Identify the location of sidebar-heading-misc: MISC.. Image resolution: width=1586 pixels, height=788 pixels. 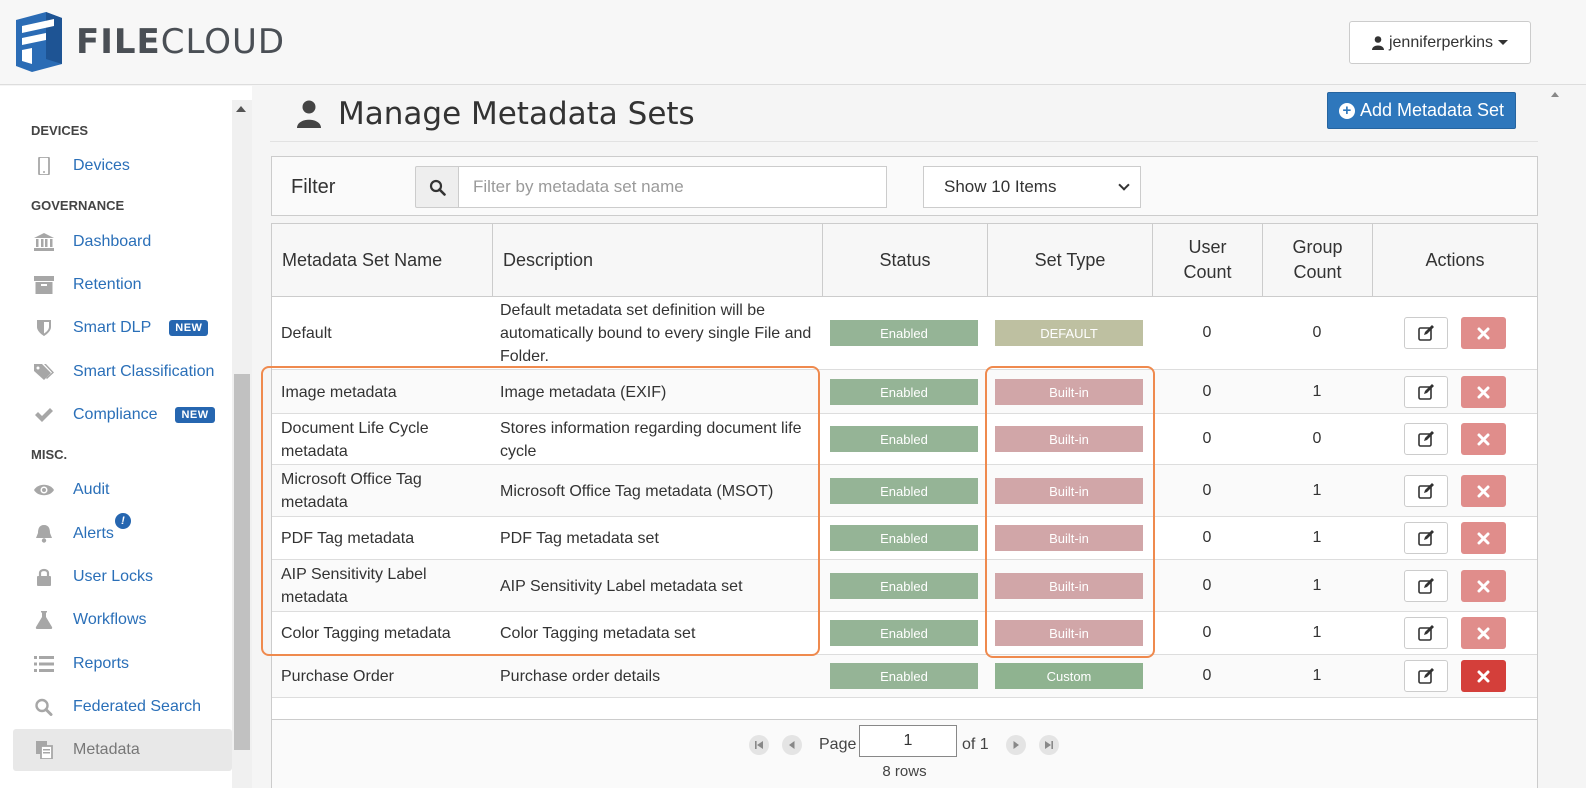
(49, 454).